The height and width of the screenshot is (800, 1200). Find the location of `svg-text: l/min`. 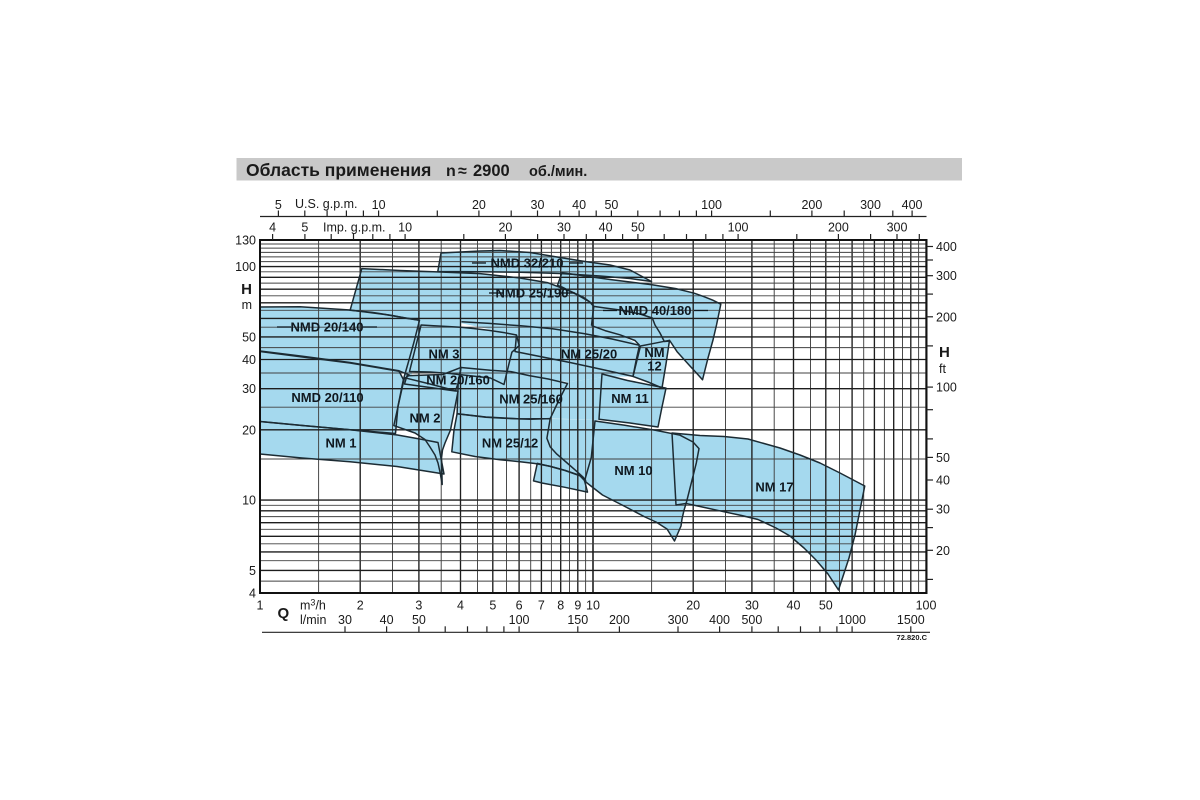

svg-text: l/min is located at coordinates (313, 620).